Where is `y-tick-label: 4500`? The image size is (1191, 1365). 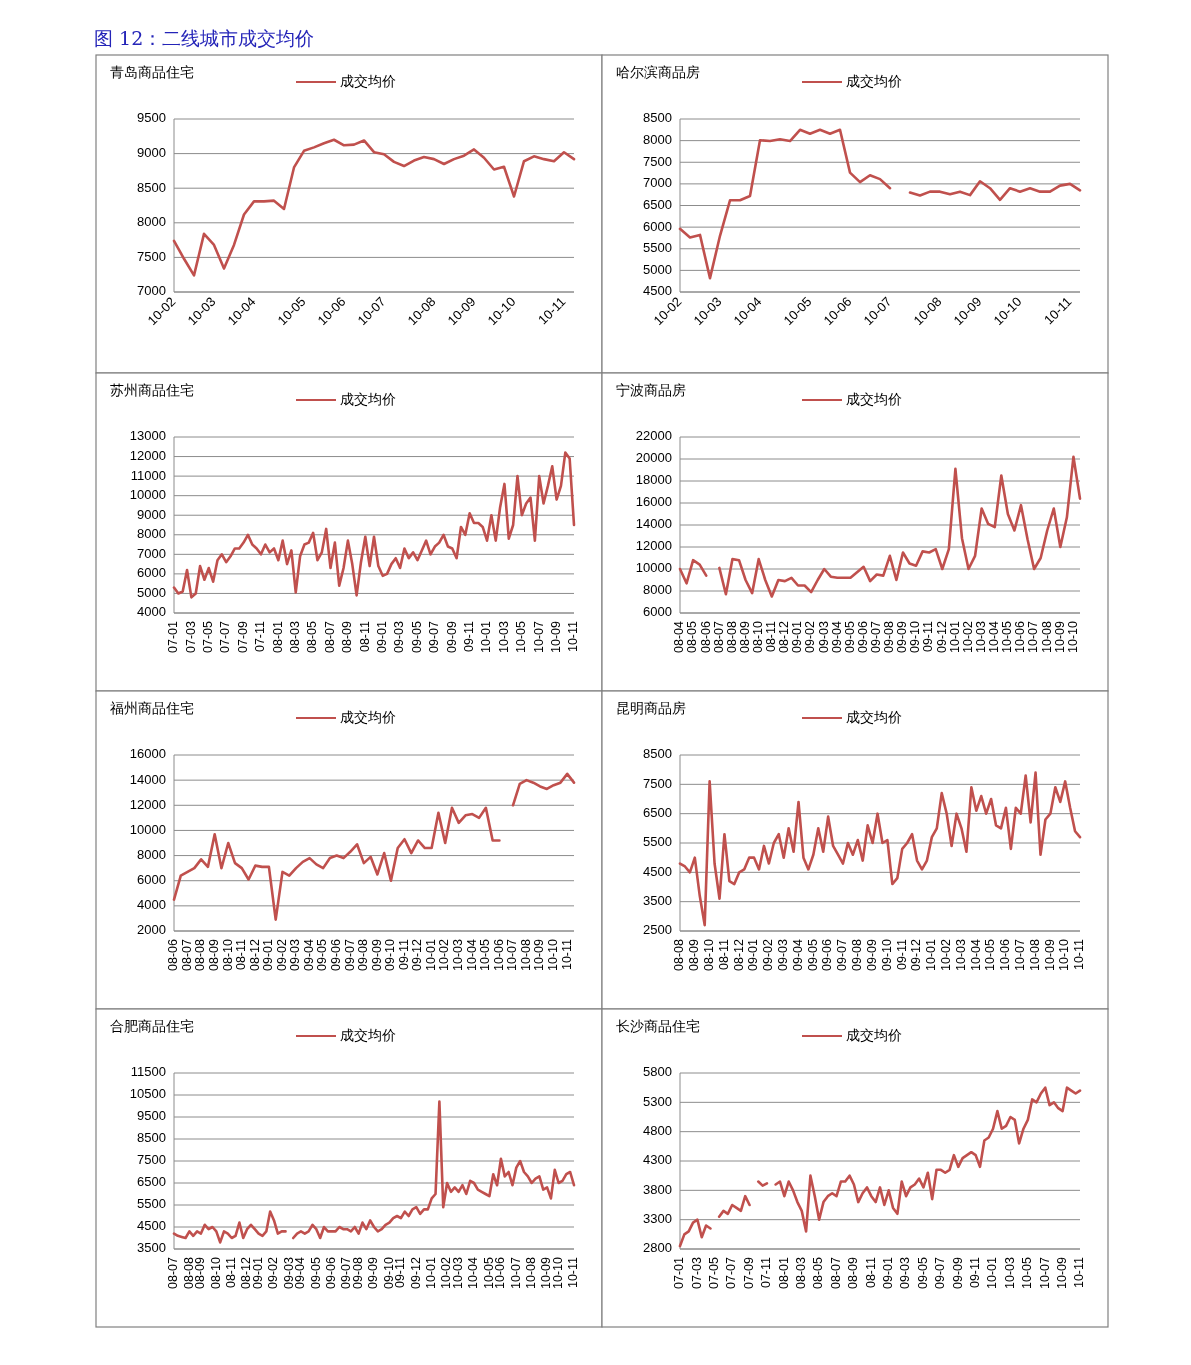
y-tick-label: 4500 is located at coordinates (657, 291).